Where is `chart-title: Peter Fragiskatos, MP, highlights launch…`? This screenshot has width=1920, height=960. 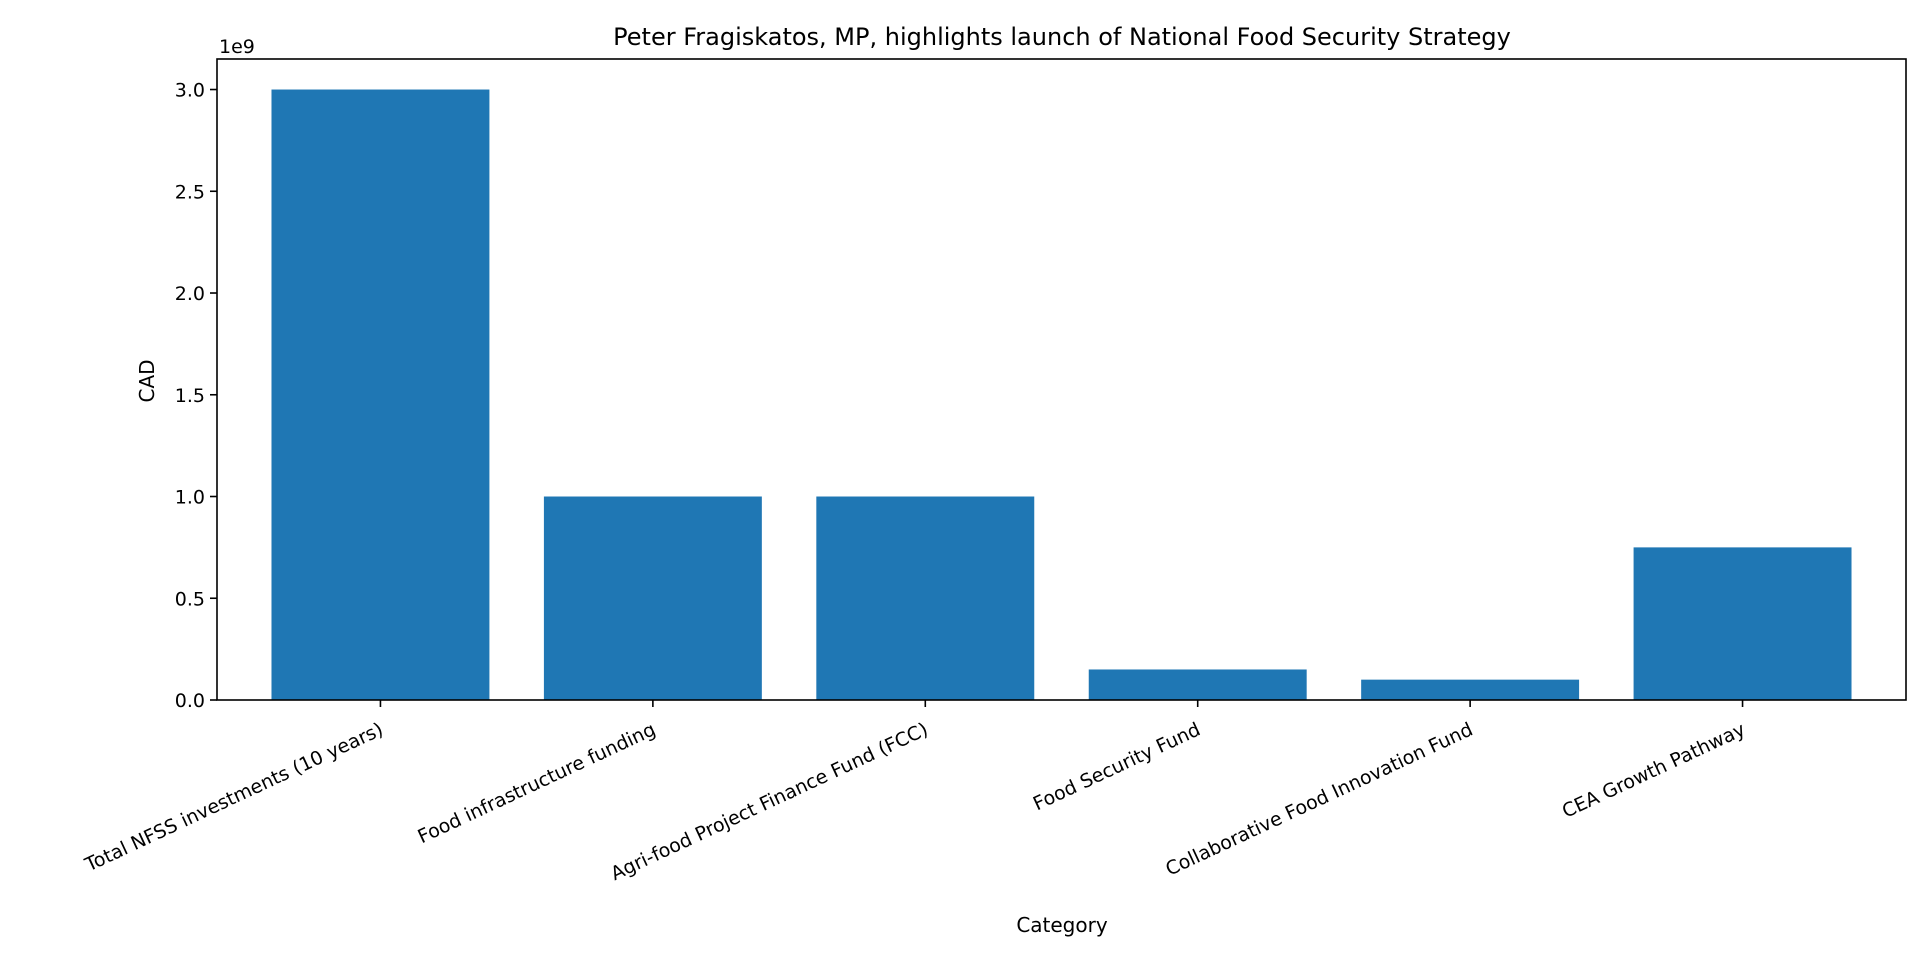
chart-title: Peter Fragiskatos, MP, highlights launch… is located at coordinates (1062, 37).